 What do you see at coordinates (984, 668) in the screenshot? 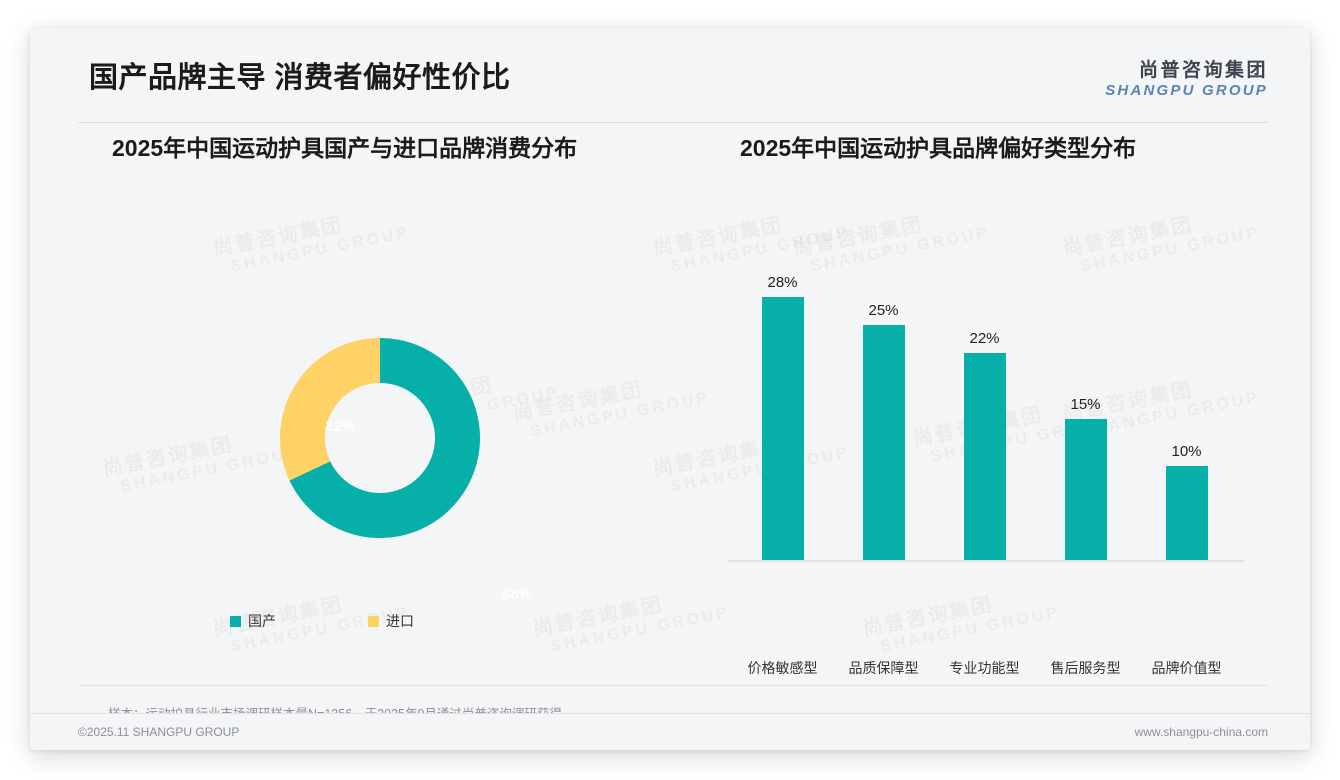
I see `bar-category-label: 专业功能型` at bounding box center [984, 668].